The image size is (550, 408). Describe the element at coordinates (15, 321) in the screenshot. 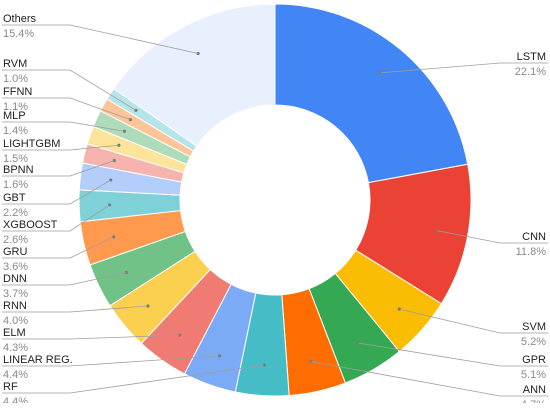

I see `percent-rnn: 4.0%` at that location.